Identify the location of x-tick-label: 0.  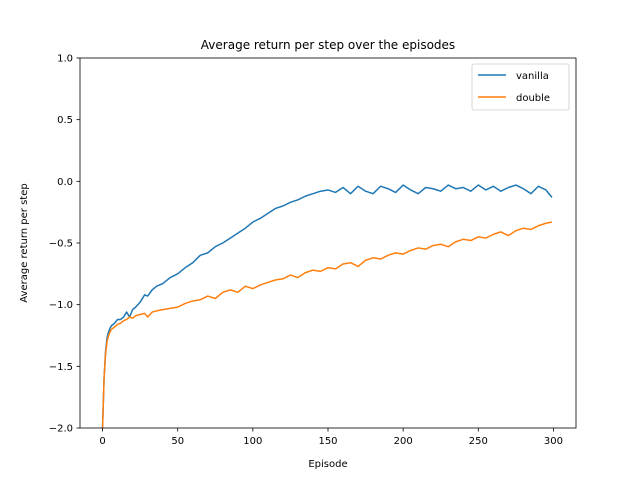
(102, 441).